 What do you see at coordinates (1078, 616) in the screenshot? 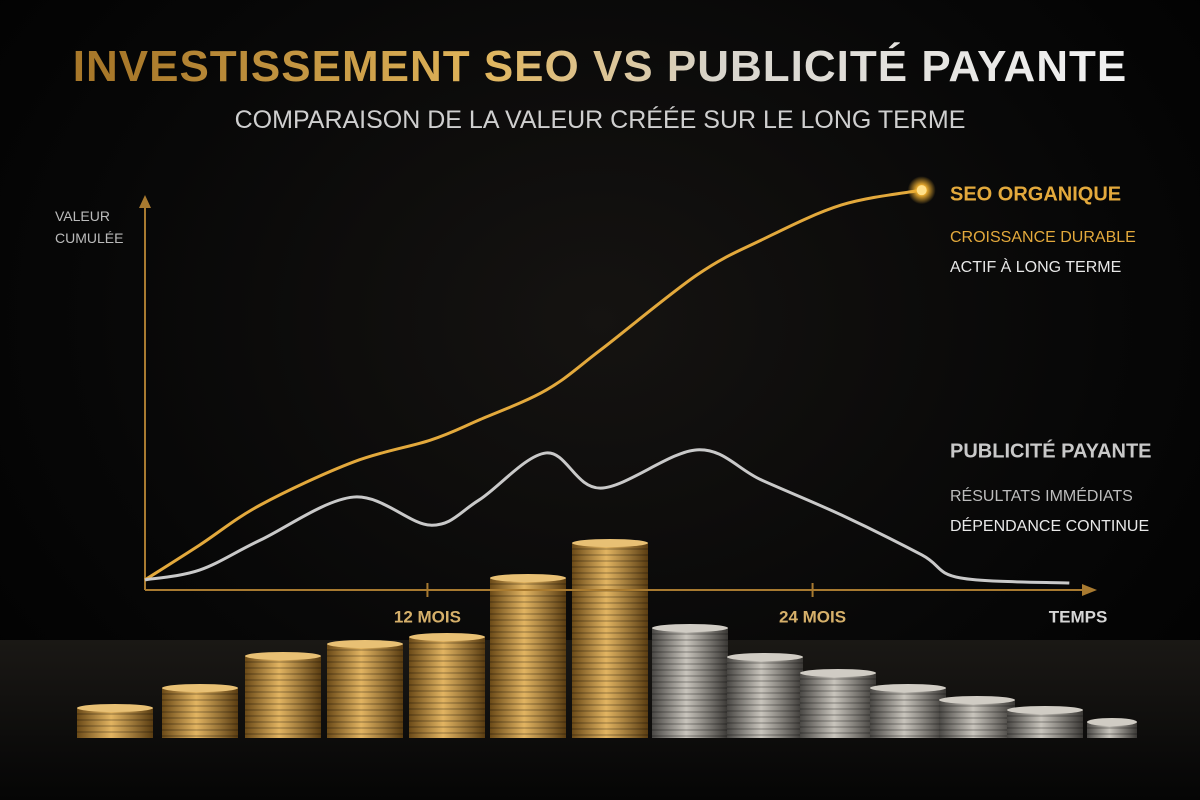
I see `x-axis-label: TEMPS` at bounding box center [1078, 616].